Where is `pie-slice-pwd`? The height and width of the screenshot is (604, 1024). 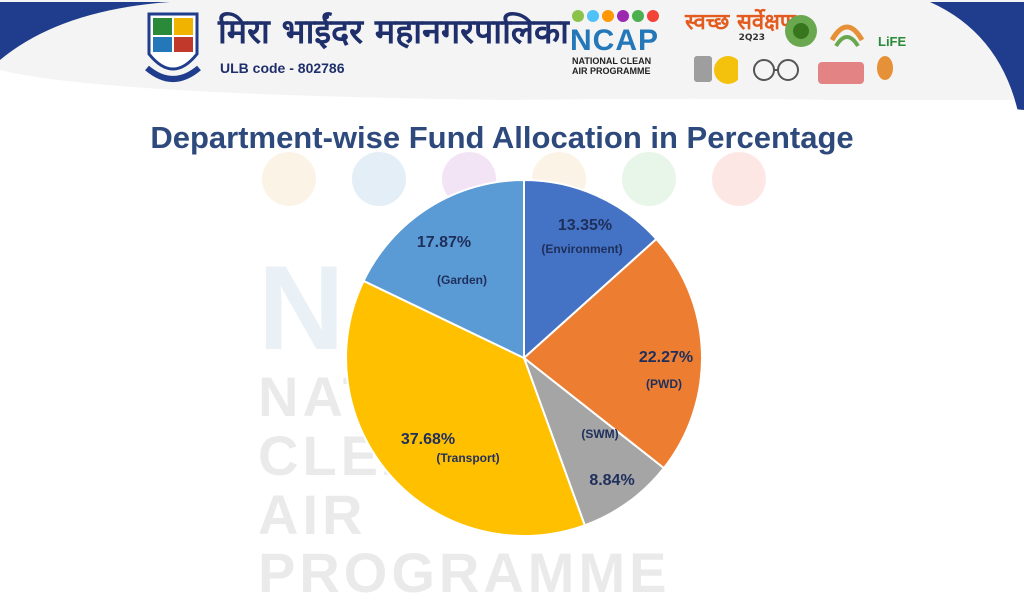
pie-slice-pwd is located at coordinates (612, 353).